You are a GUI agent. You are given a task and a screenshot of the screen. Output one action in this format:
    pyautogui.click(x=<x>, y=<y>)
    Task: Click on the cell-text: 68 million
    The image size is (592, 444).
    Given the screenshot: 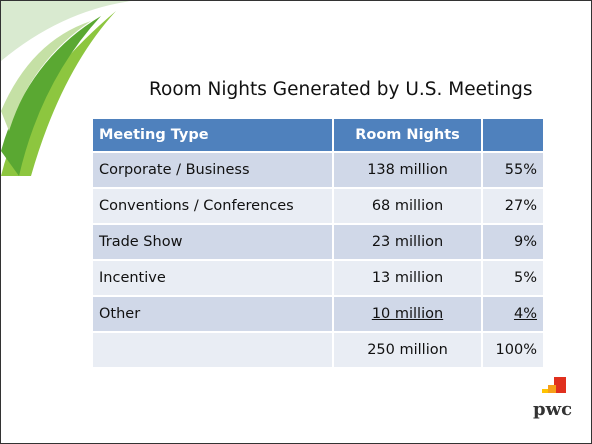 What is the action you would take?
    pyautogui.click(x=407, y=206)
    